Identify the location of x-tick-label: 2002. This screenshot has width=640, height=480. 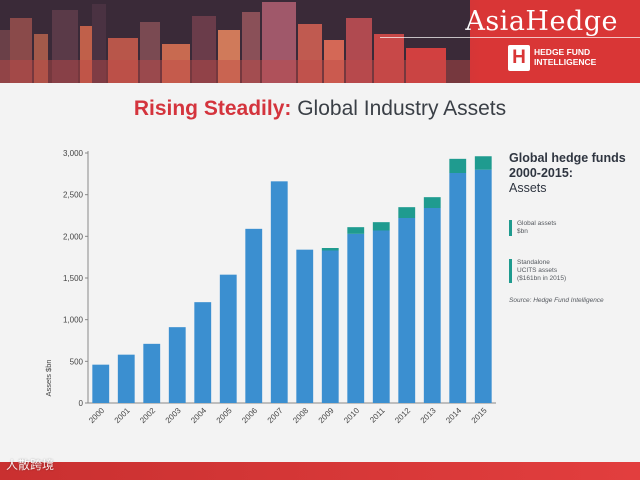
(147, 415).